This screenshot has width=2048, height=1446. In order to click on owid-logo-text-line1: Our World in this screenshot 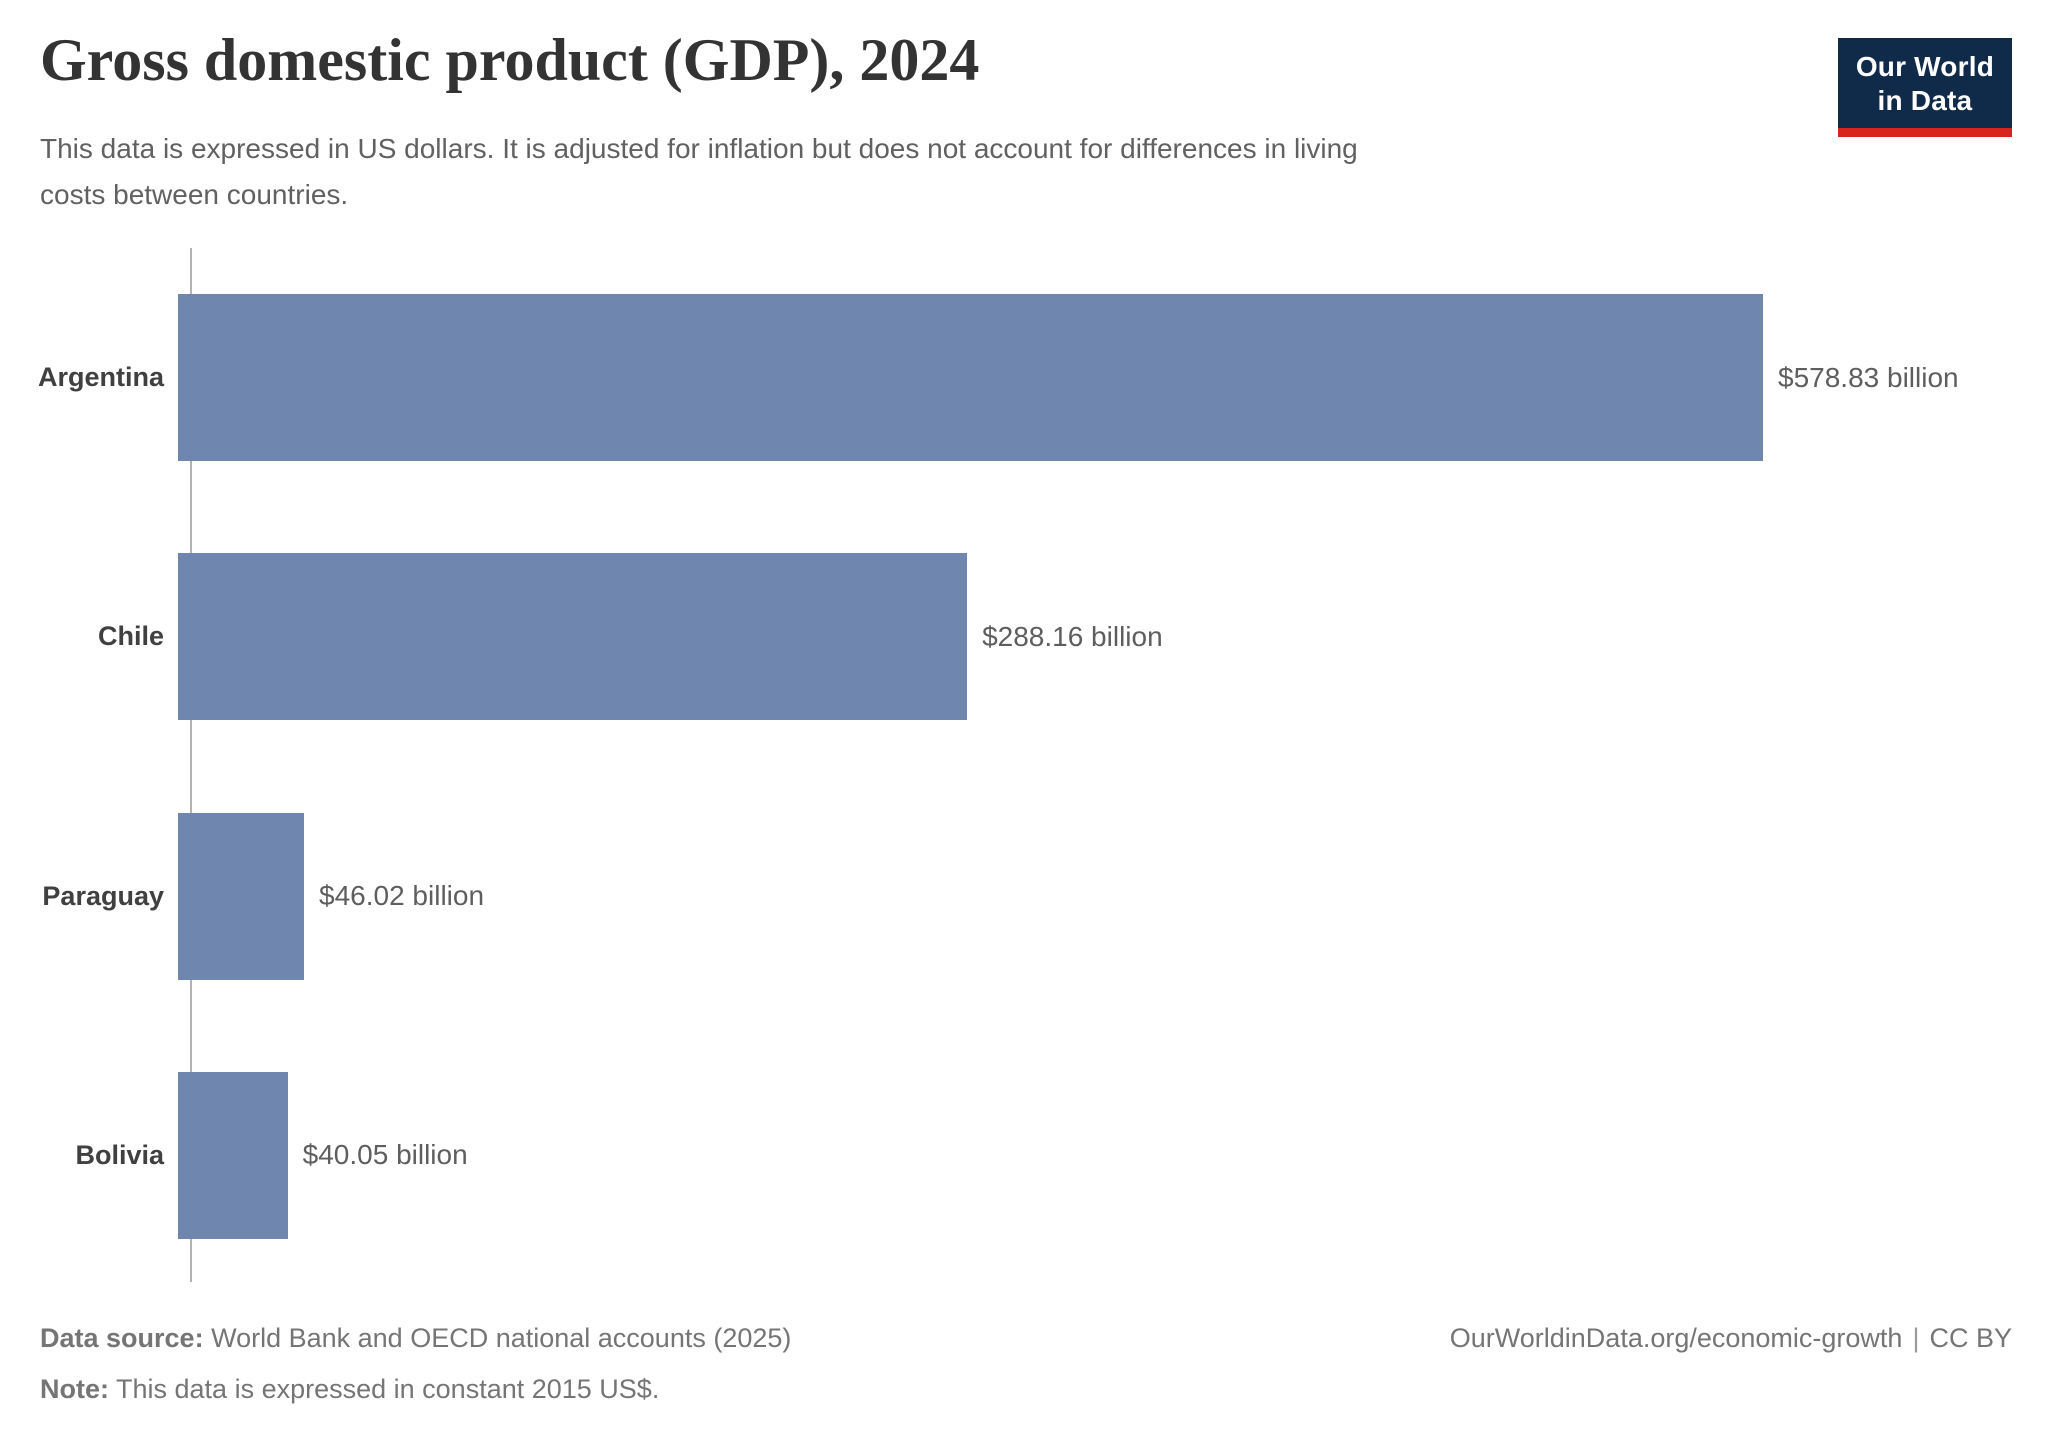, I will do `click(1924, 66)`.